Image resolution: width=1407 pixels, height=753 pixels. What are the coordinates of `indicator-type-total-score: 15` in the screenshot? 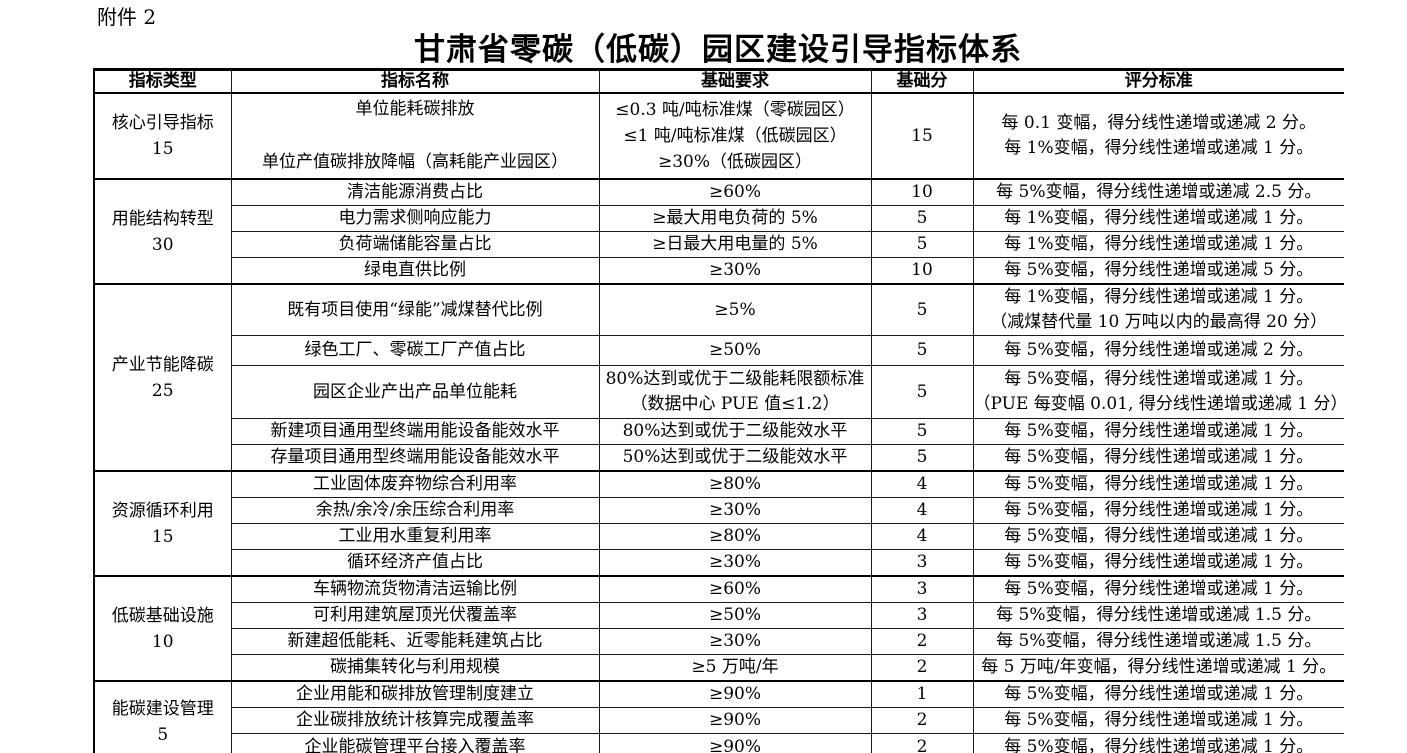 It's located at (162, 149).